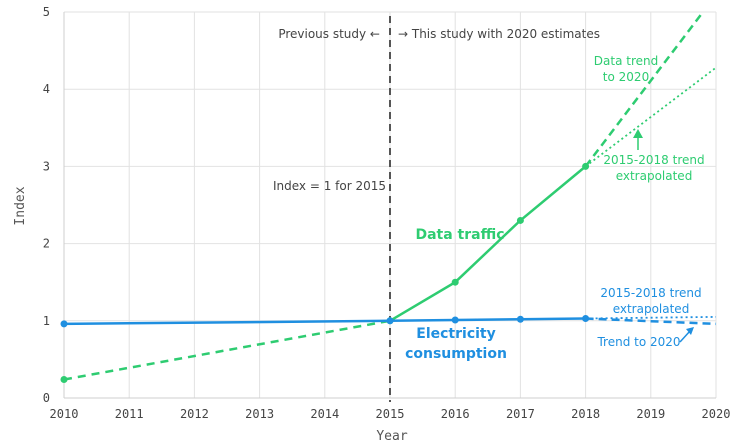  Describe the element at coordinates (46, 398) in the screenshot. I see `y-tick-0: 0` at that location.